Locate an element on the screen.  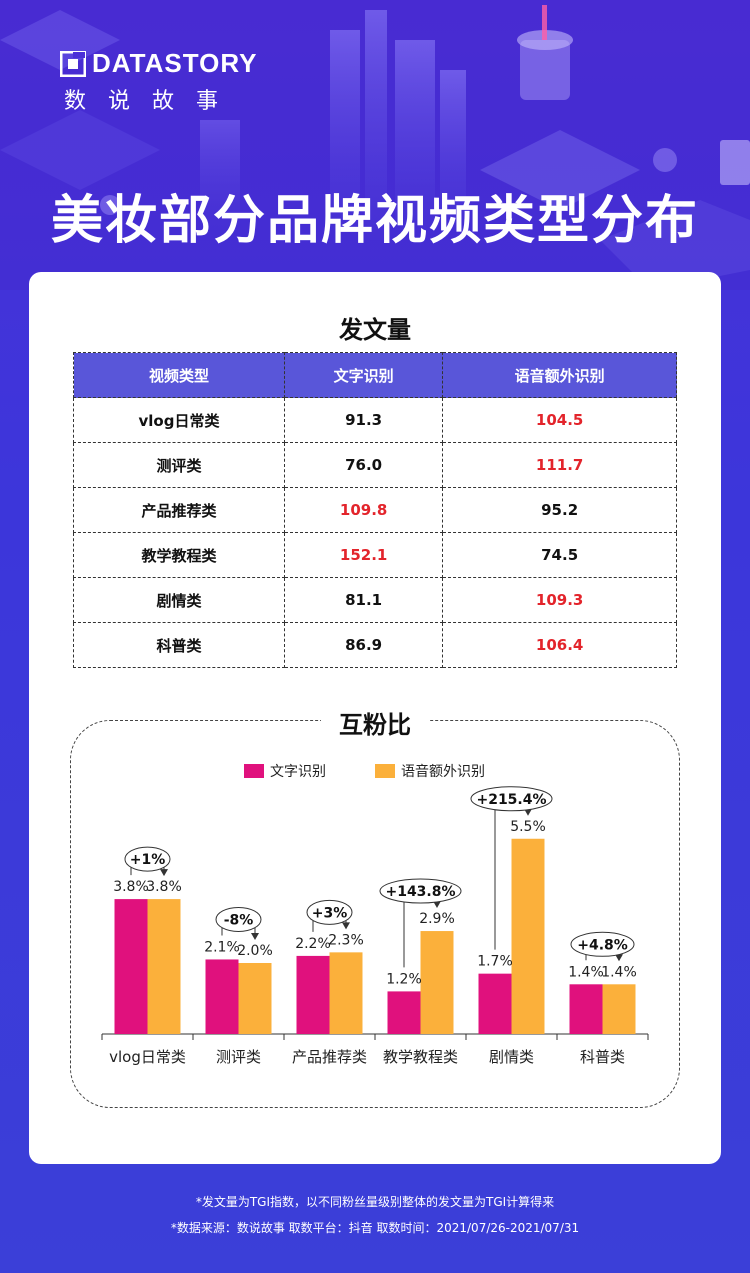
table-row: 科普类 86.9 106.4 is located at coordinates (375, 645).